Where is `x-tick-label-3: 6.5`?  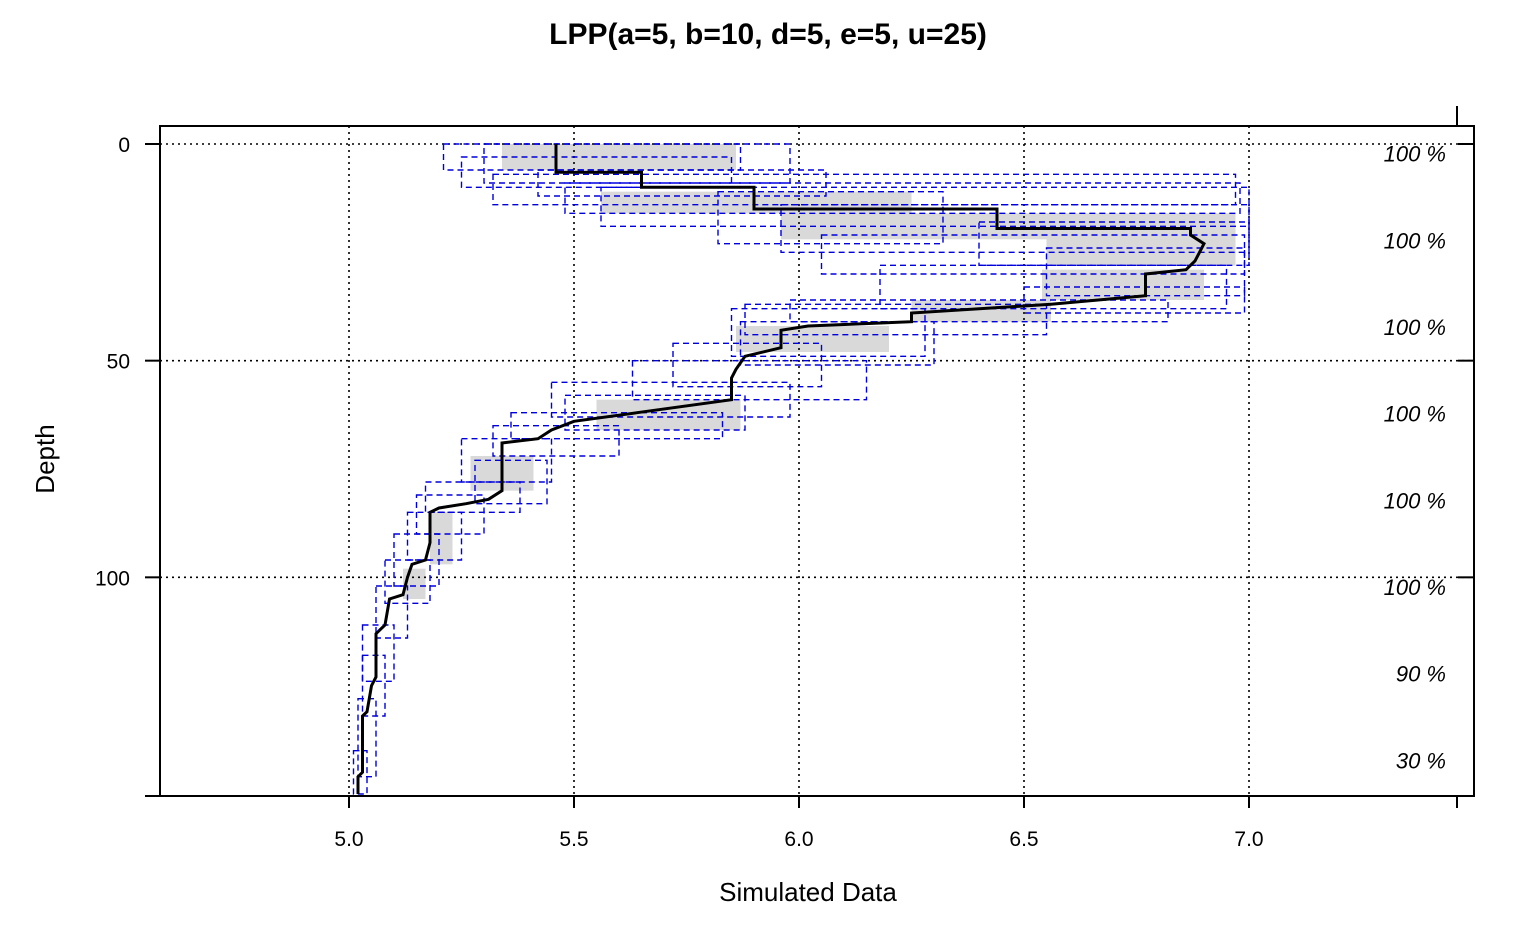 x-tick-label-3: 6.5 is located at coordinates (1023, 839).